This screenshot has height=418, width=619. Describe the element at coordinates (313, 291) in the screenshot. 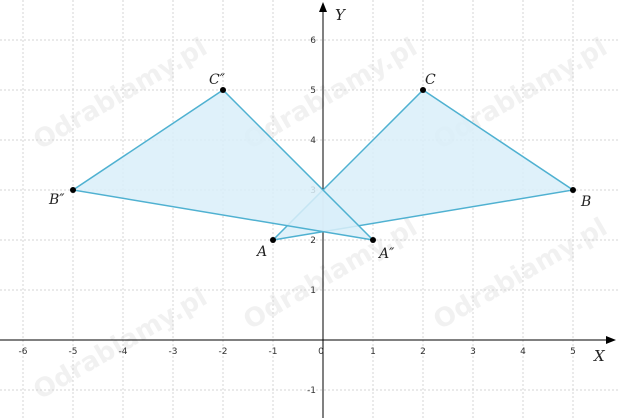

I see `y-tick-label: 1` at that location.